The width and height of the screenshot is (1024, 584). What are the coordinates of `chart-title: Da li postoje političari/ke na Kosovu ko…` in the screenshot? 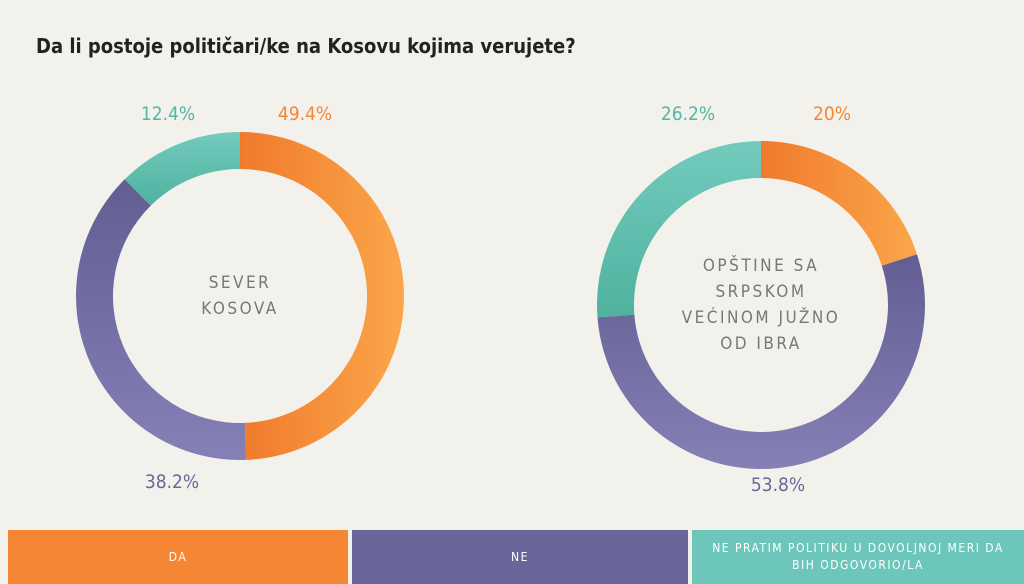 It's located at (306, 46).